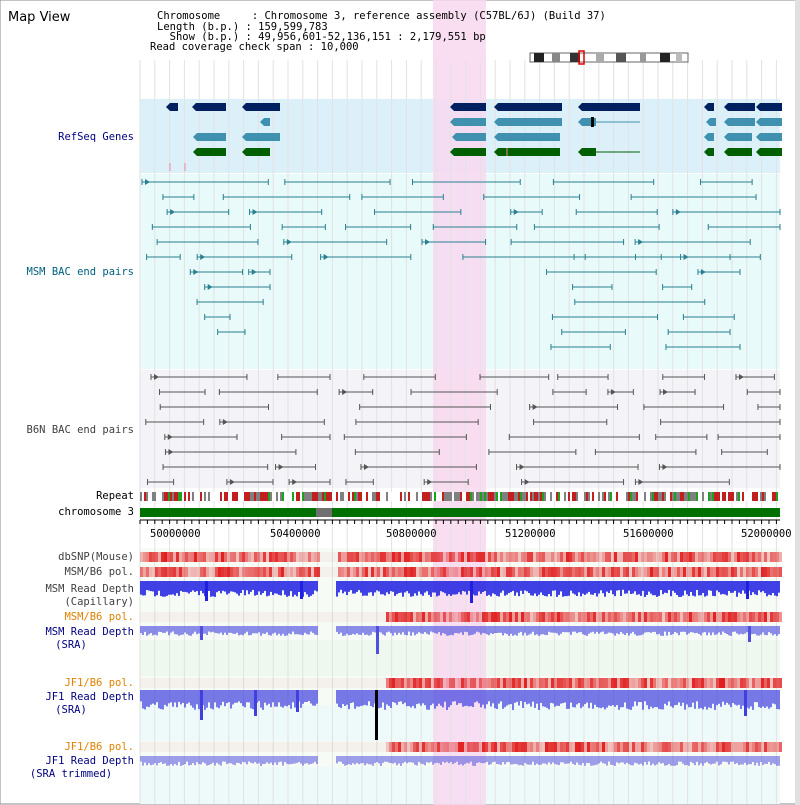 Image resolution: width=800 pixels, height=805 pixels. Describe the element at coordinates (96, 137) in the screenshot. I see `refseq-label: RefSeq Genes` at that location.